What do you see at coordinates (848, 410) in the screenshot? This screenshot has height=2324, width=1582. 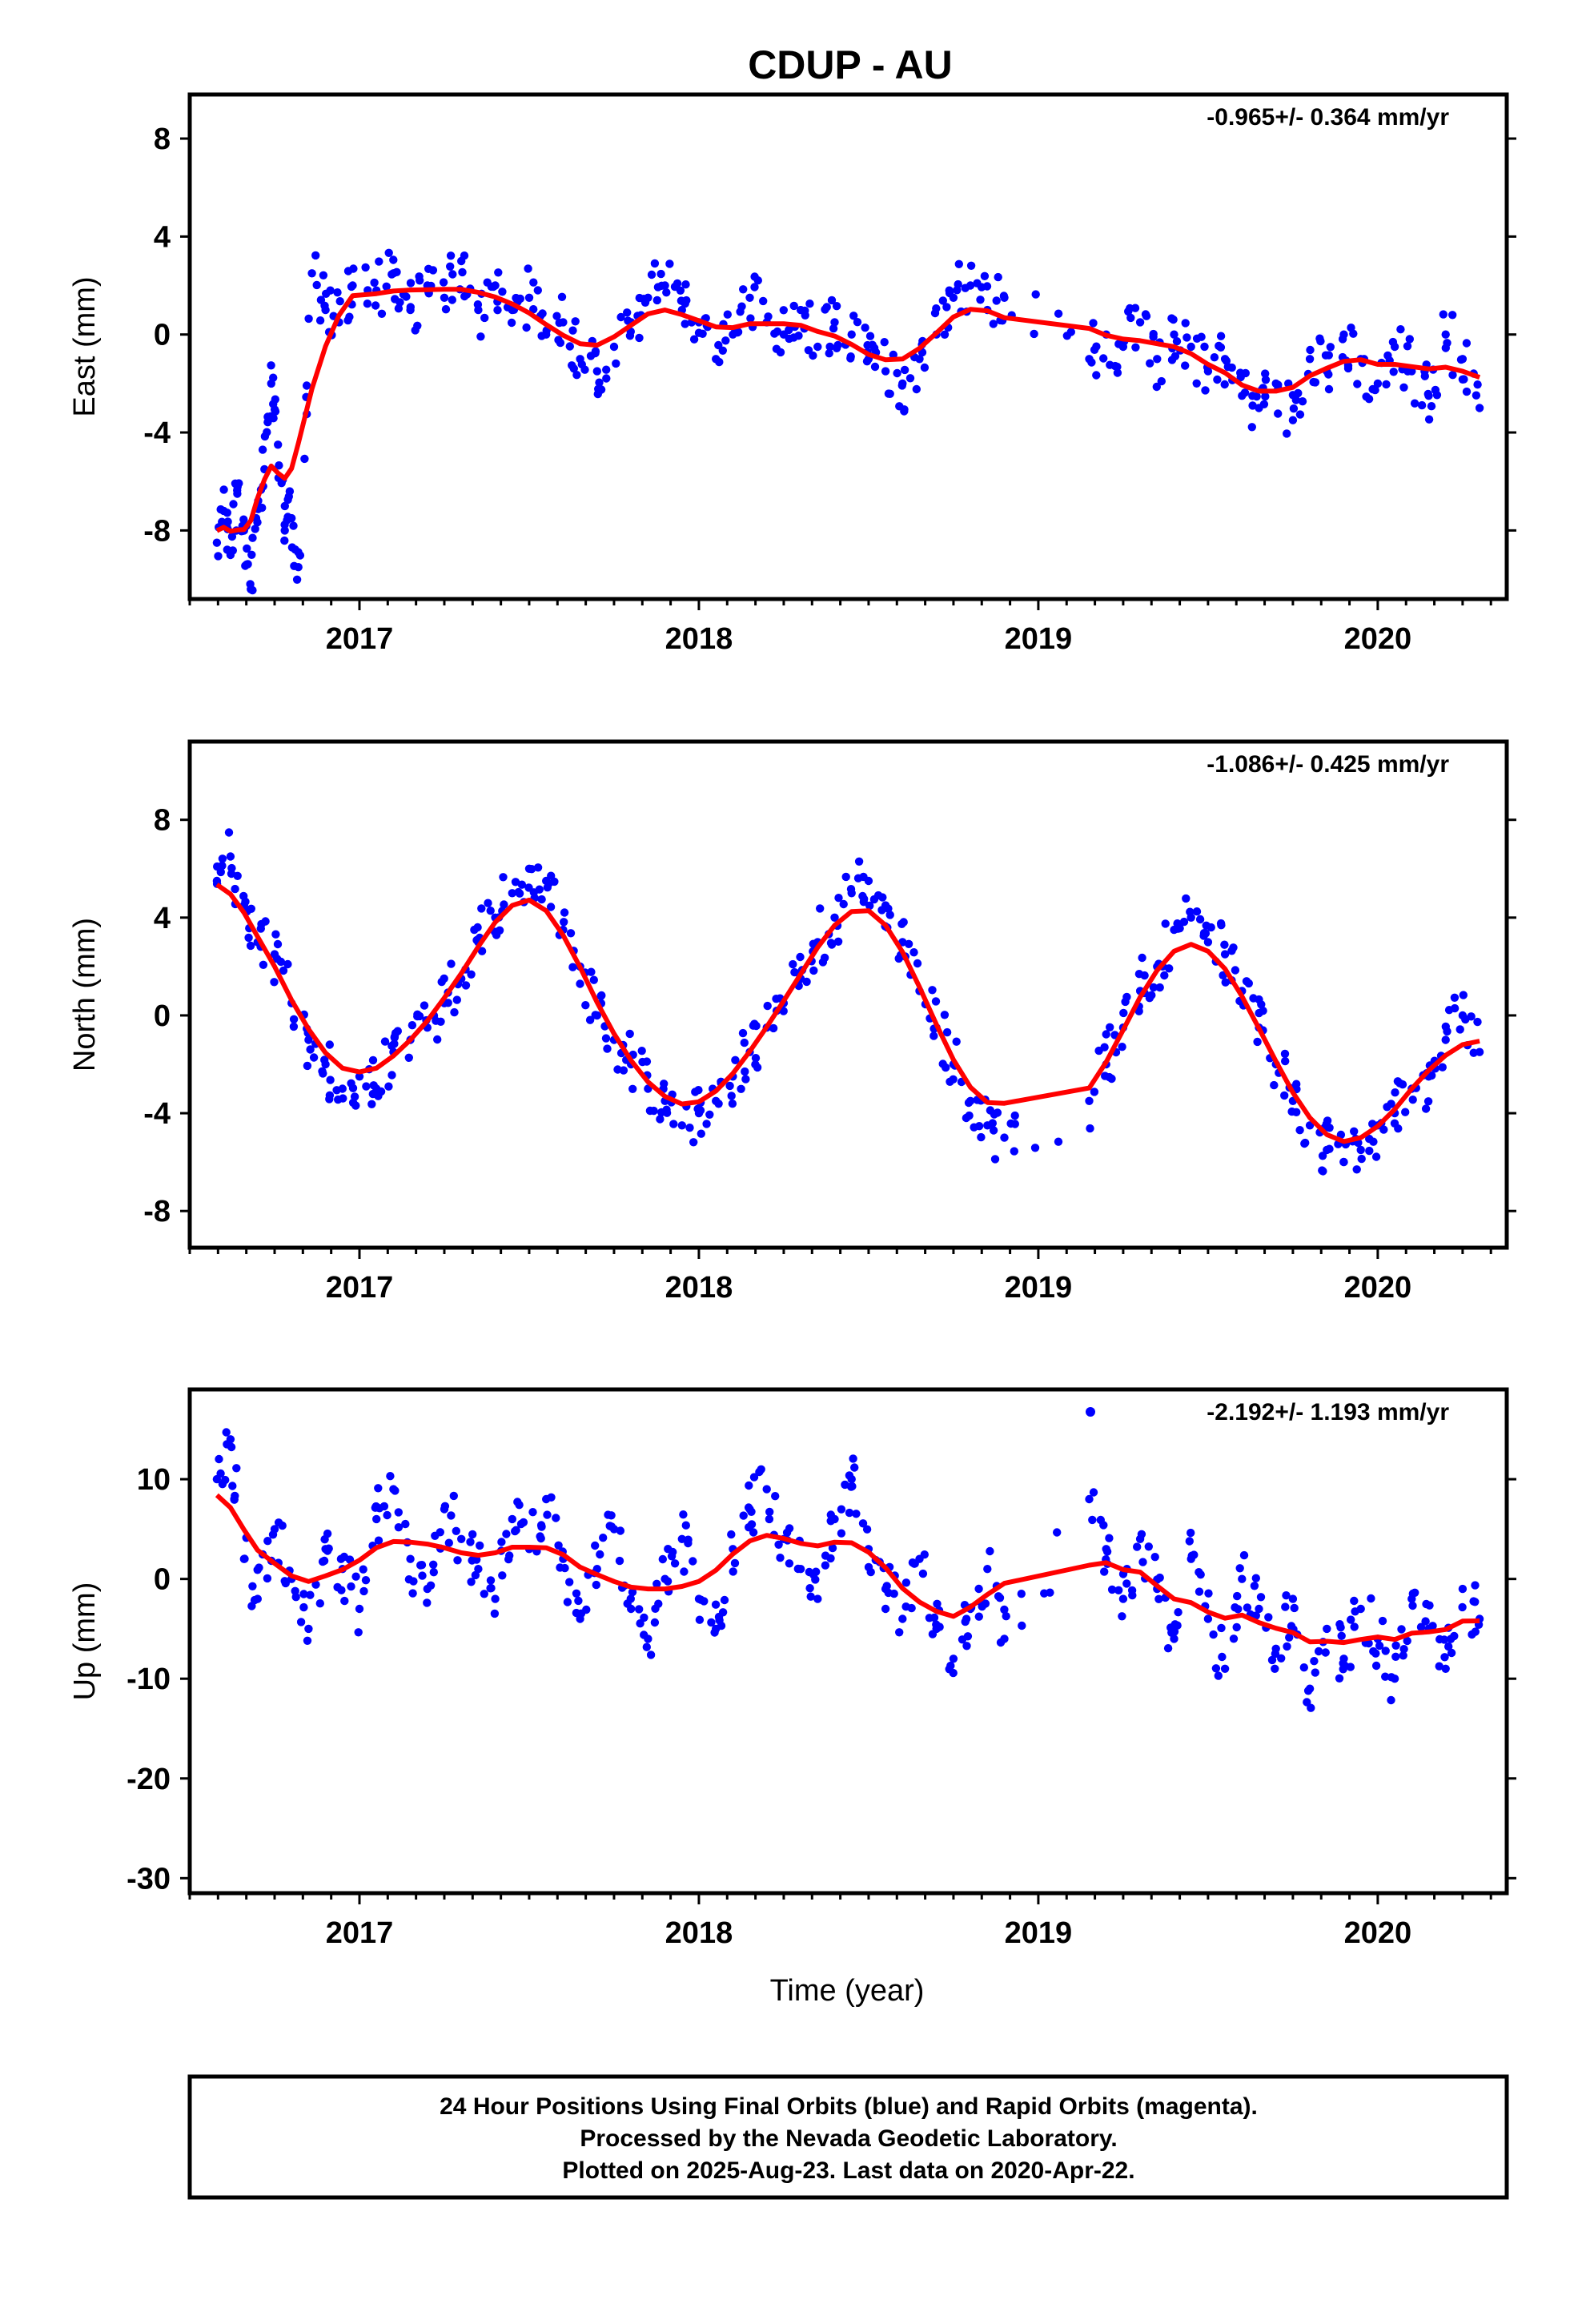 I see `fit-curve` at bounding box center [848, 410].